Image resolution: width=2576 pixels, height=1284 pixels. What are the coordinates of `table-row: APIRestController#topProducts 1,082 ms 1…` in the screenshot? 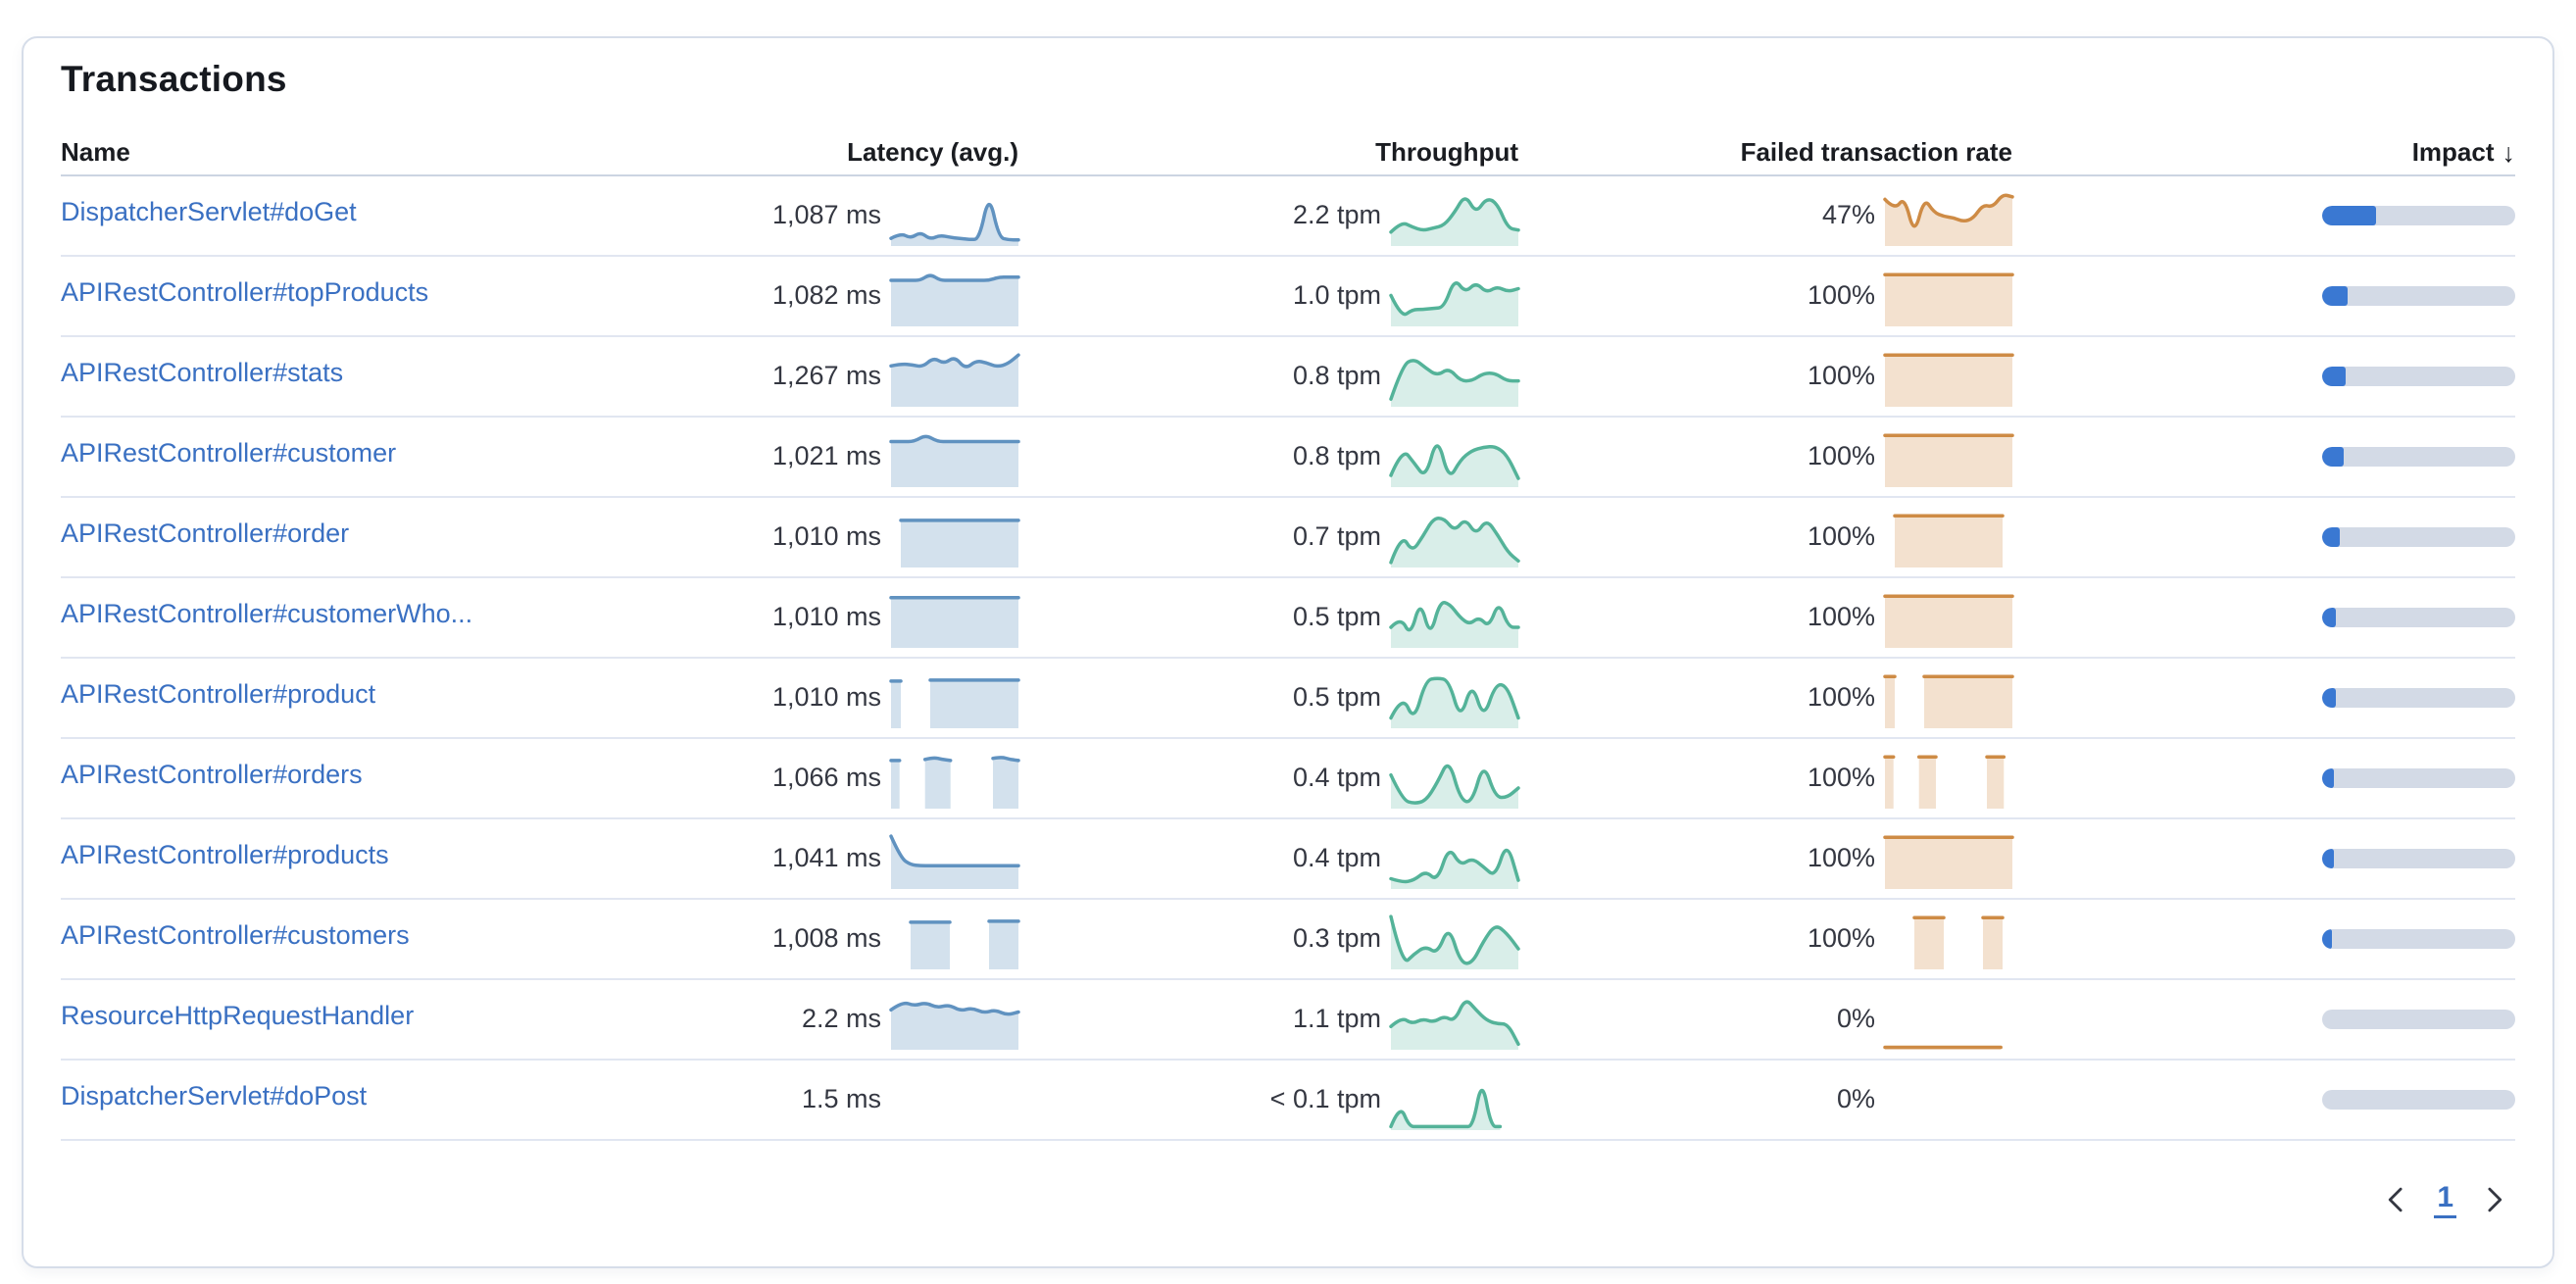 It's located at (1288, 297).